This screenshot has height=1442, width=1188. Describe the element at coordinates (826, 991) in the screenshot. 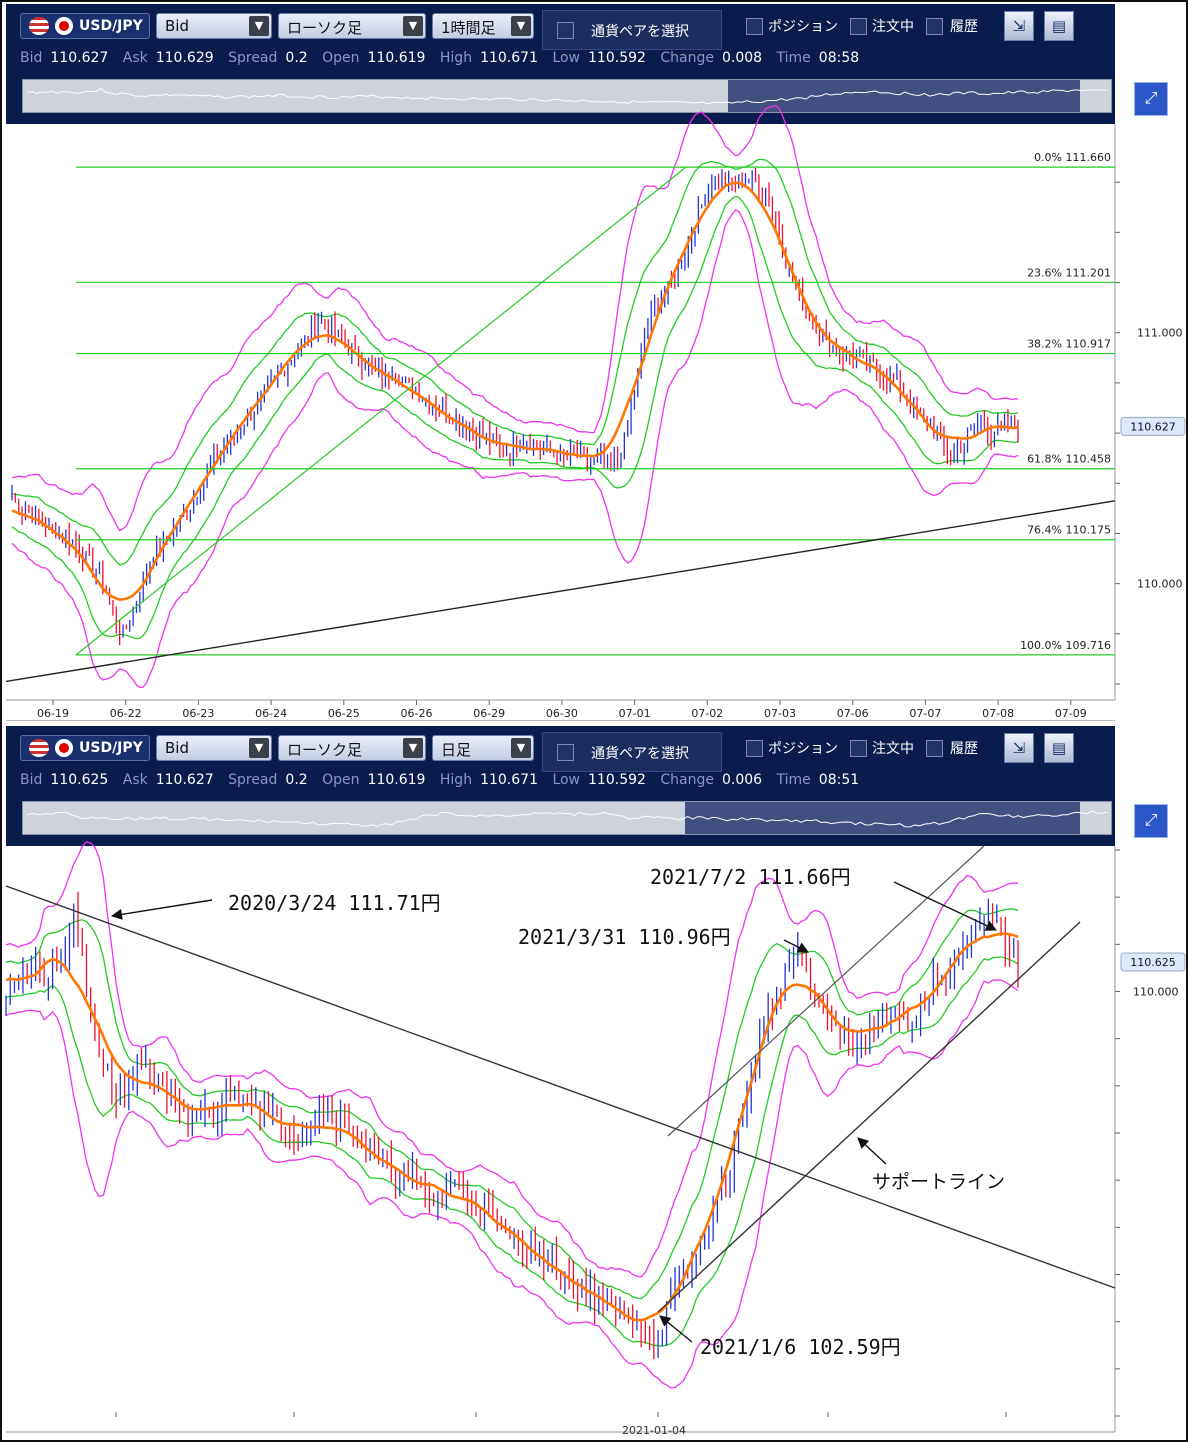

I see `channel-upper-line` at that location.